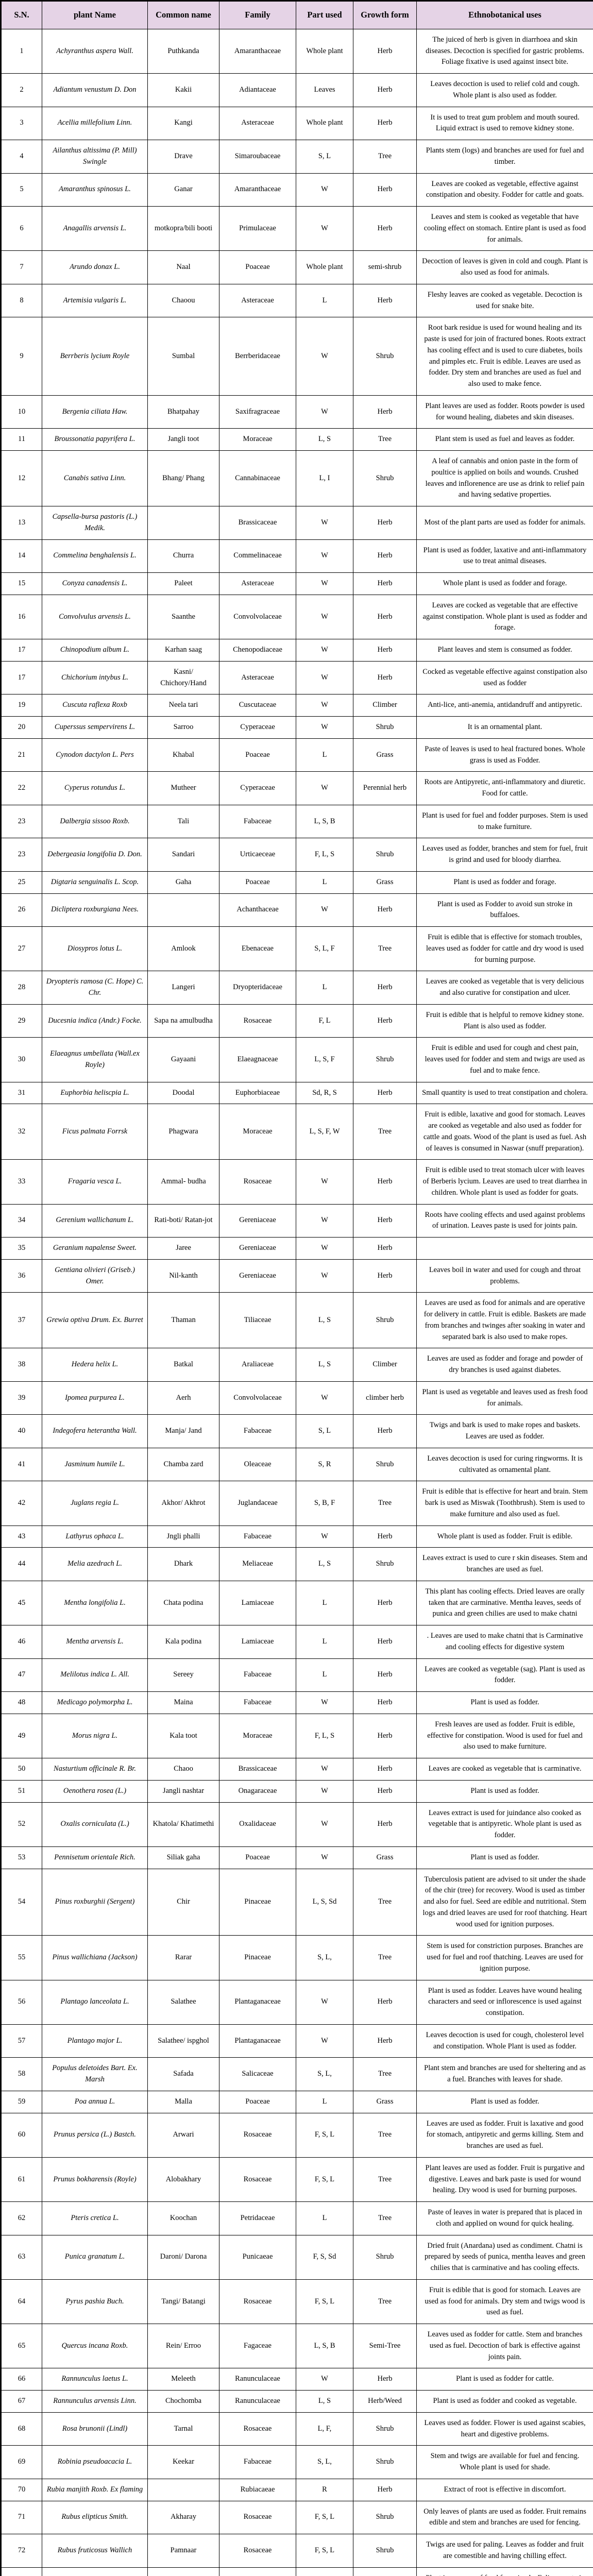  I want to click on family-cell: Salicaceae, so click(257, 2074).